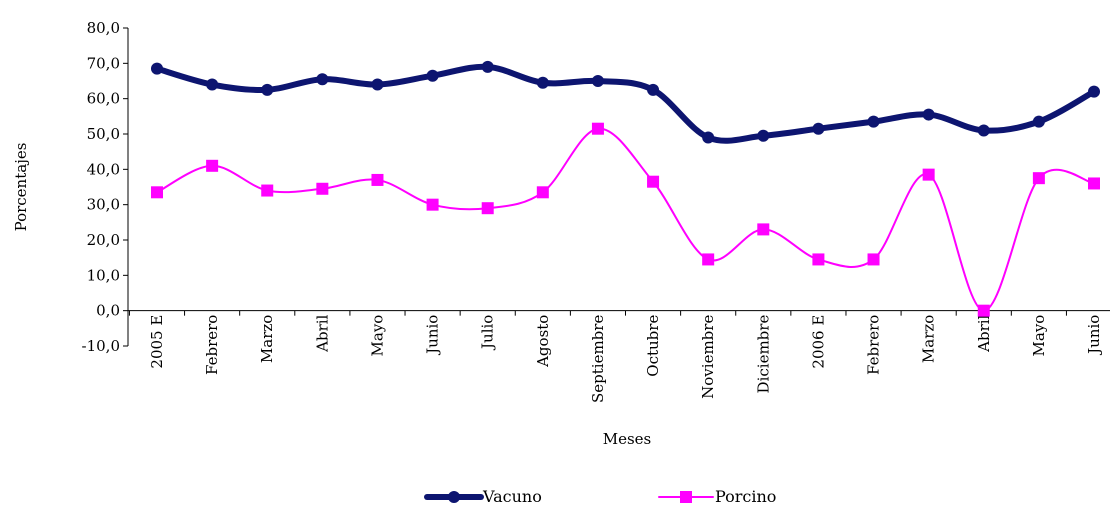 The height and width of the screenshot is (508, 1113). What do you see at coordinates (598, 359) in the screenshot?
I see `x-tick-label: Septiembre` at bounding box center [598, 359].